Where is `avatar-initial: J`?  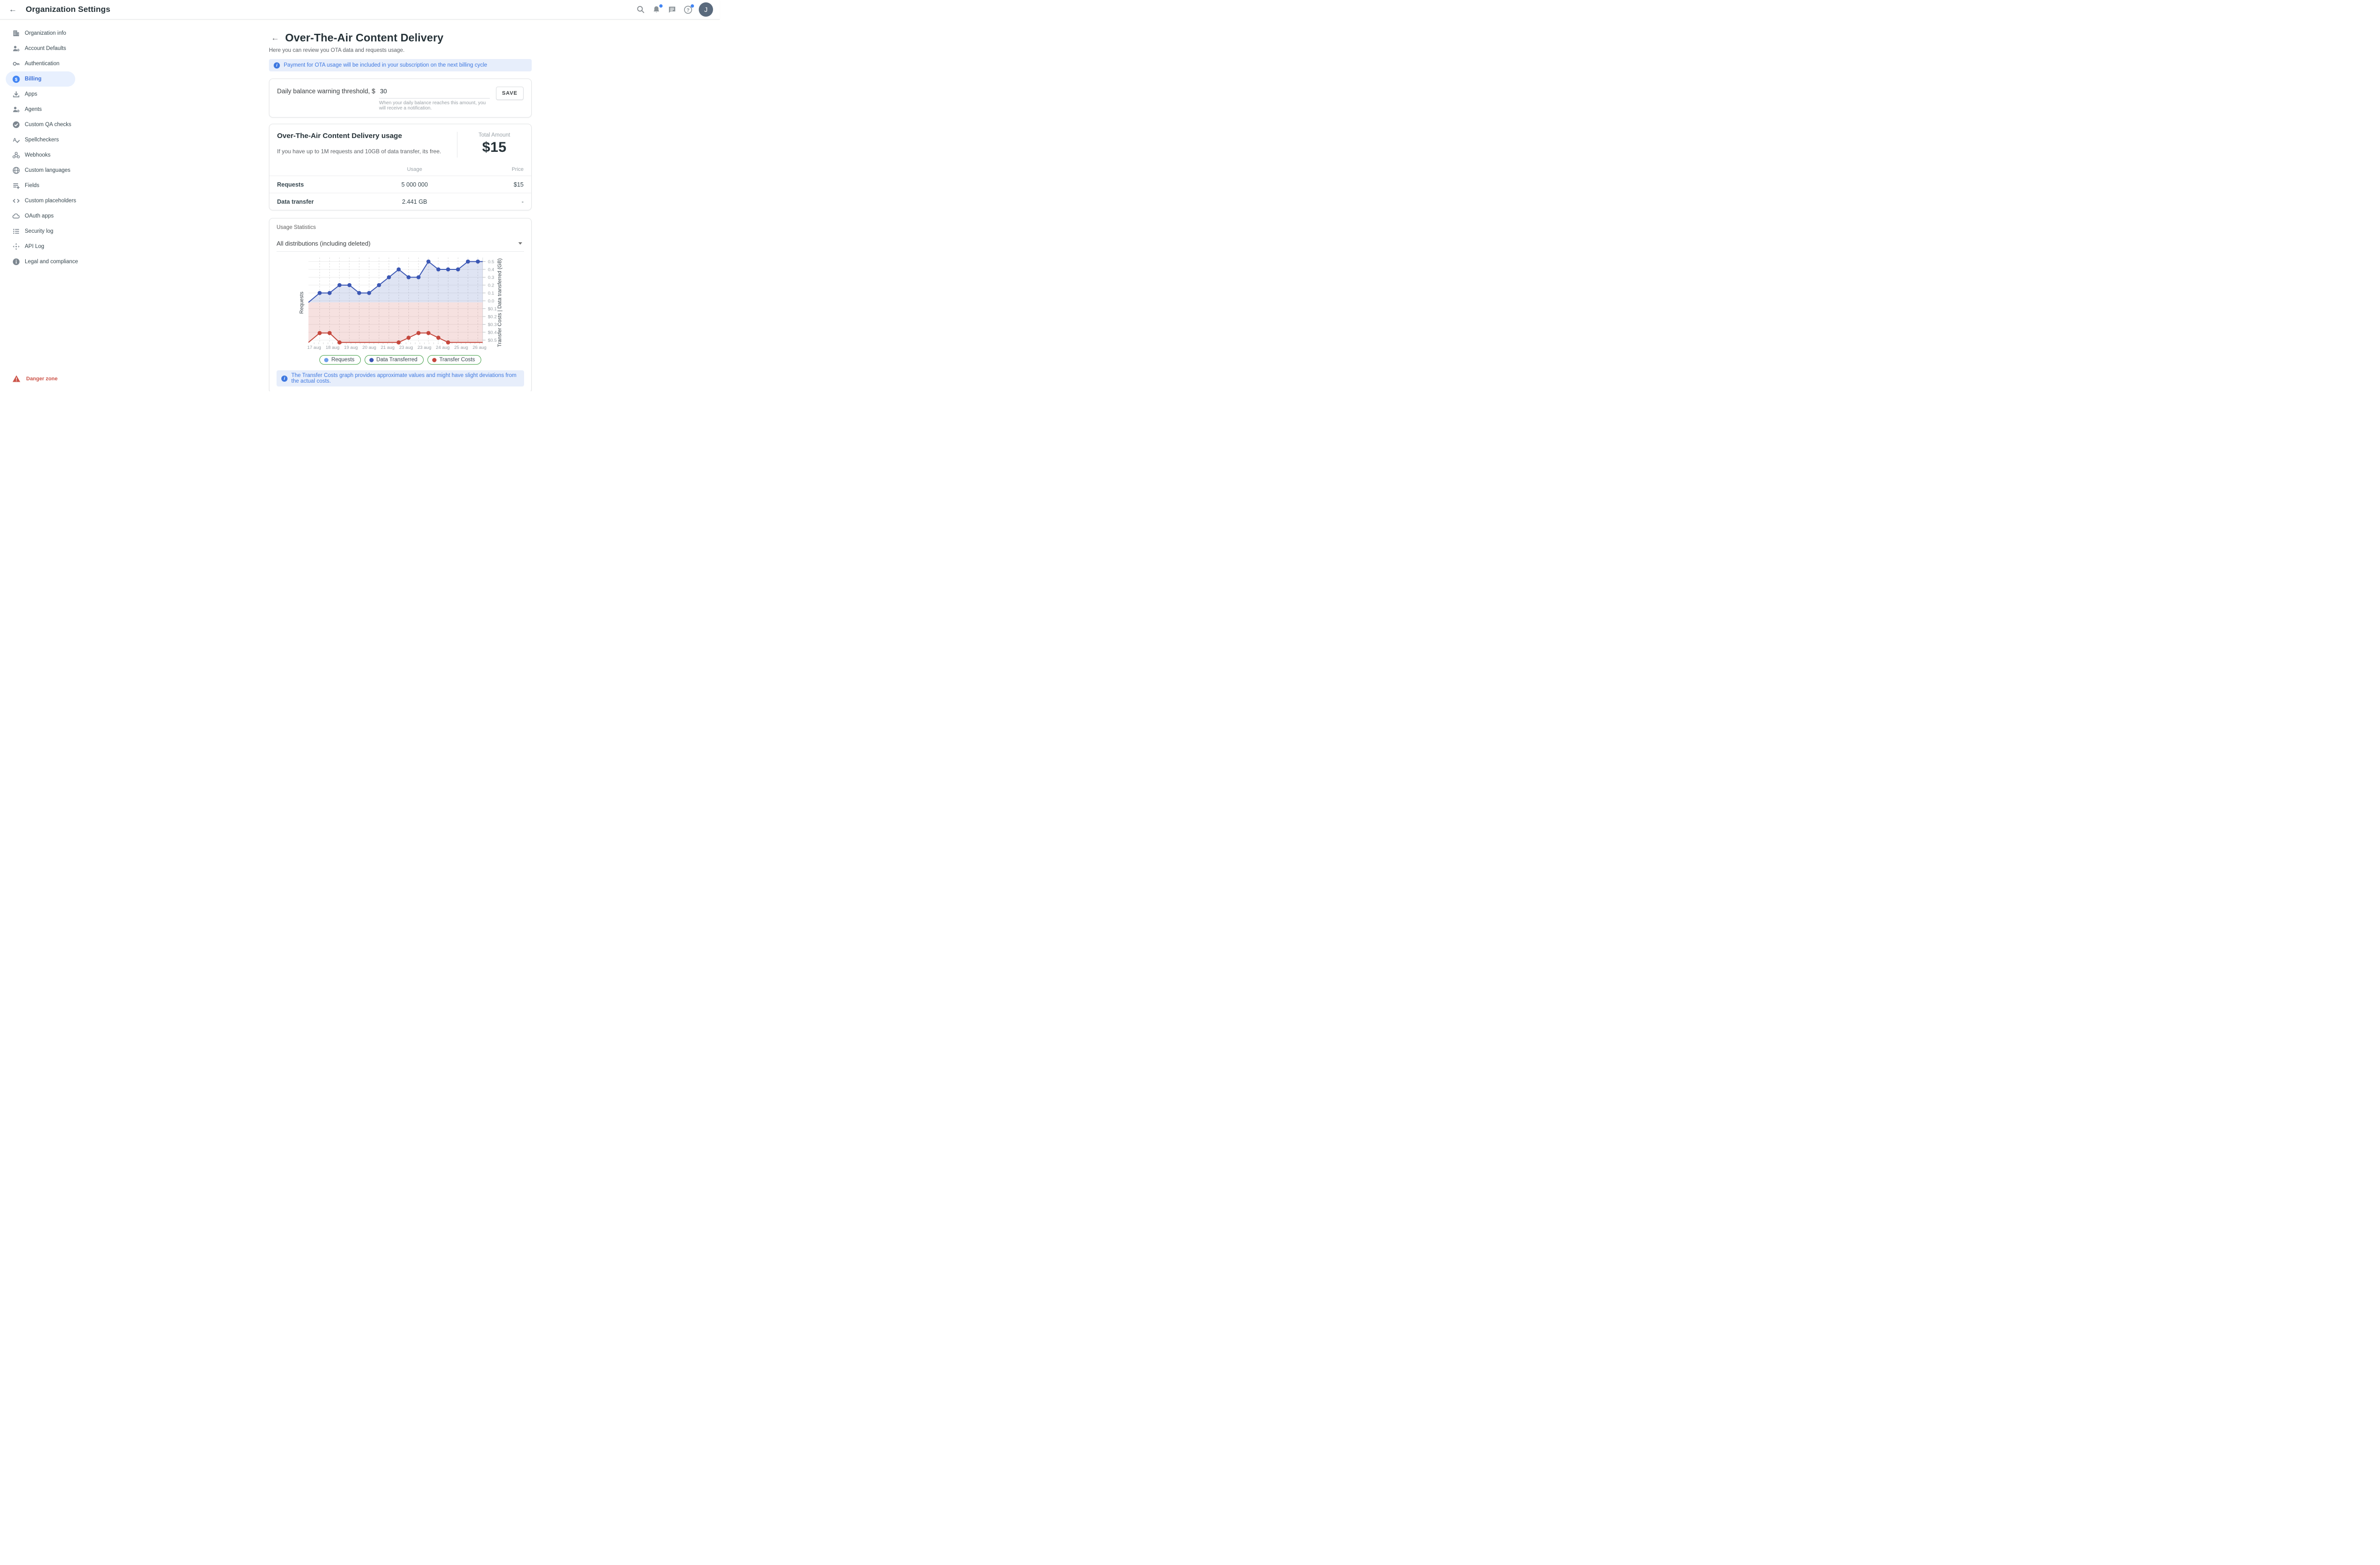
avatar-initial: J is located at coordinates (706, 9).